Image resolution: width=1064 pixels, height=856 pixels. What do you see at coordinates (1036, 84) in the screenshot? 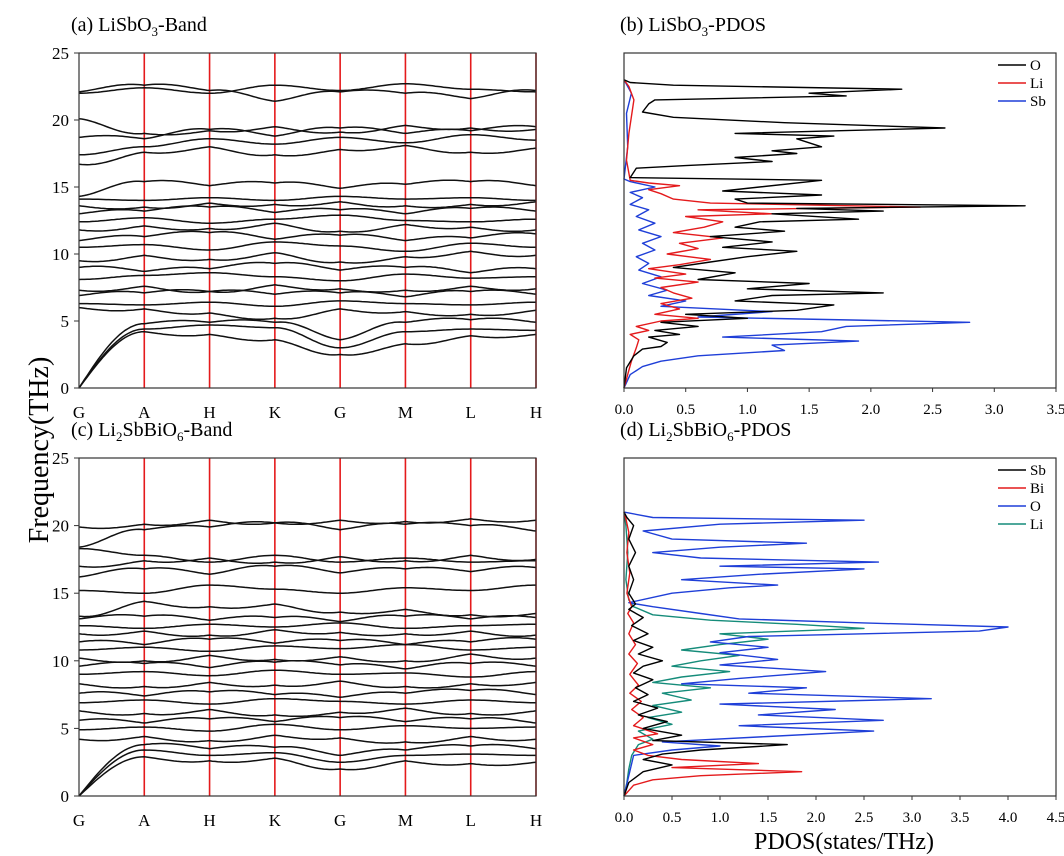
I see `legend-label: Li` at bounding box center [1036, 84].